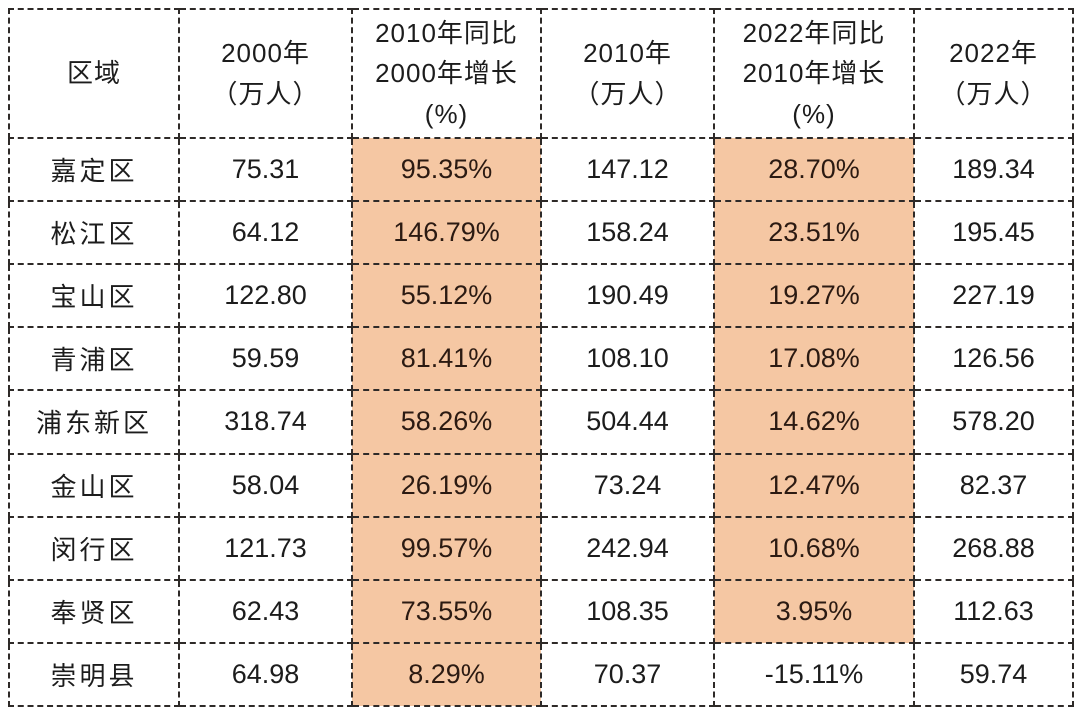 The image size is (1080, 715). What do you see at coordinates (814, 169) in the screenshot?
I see `cell-growth-2010-2022: 28.70%` at bounding box center [814, 169].